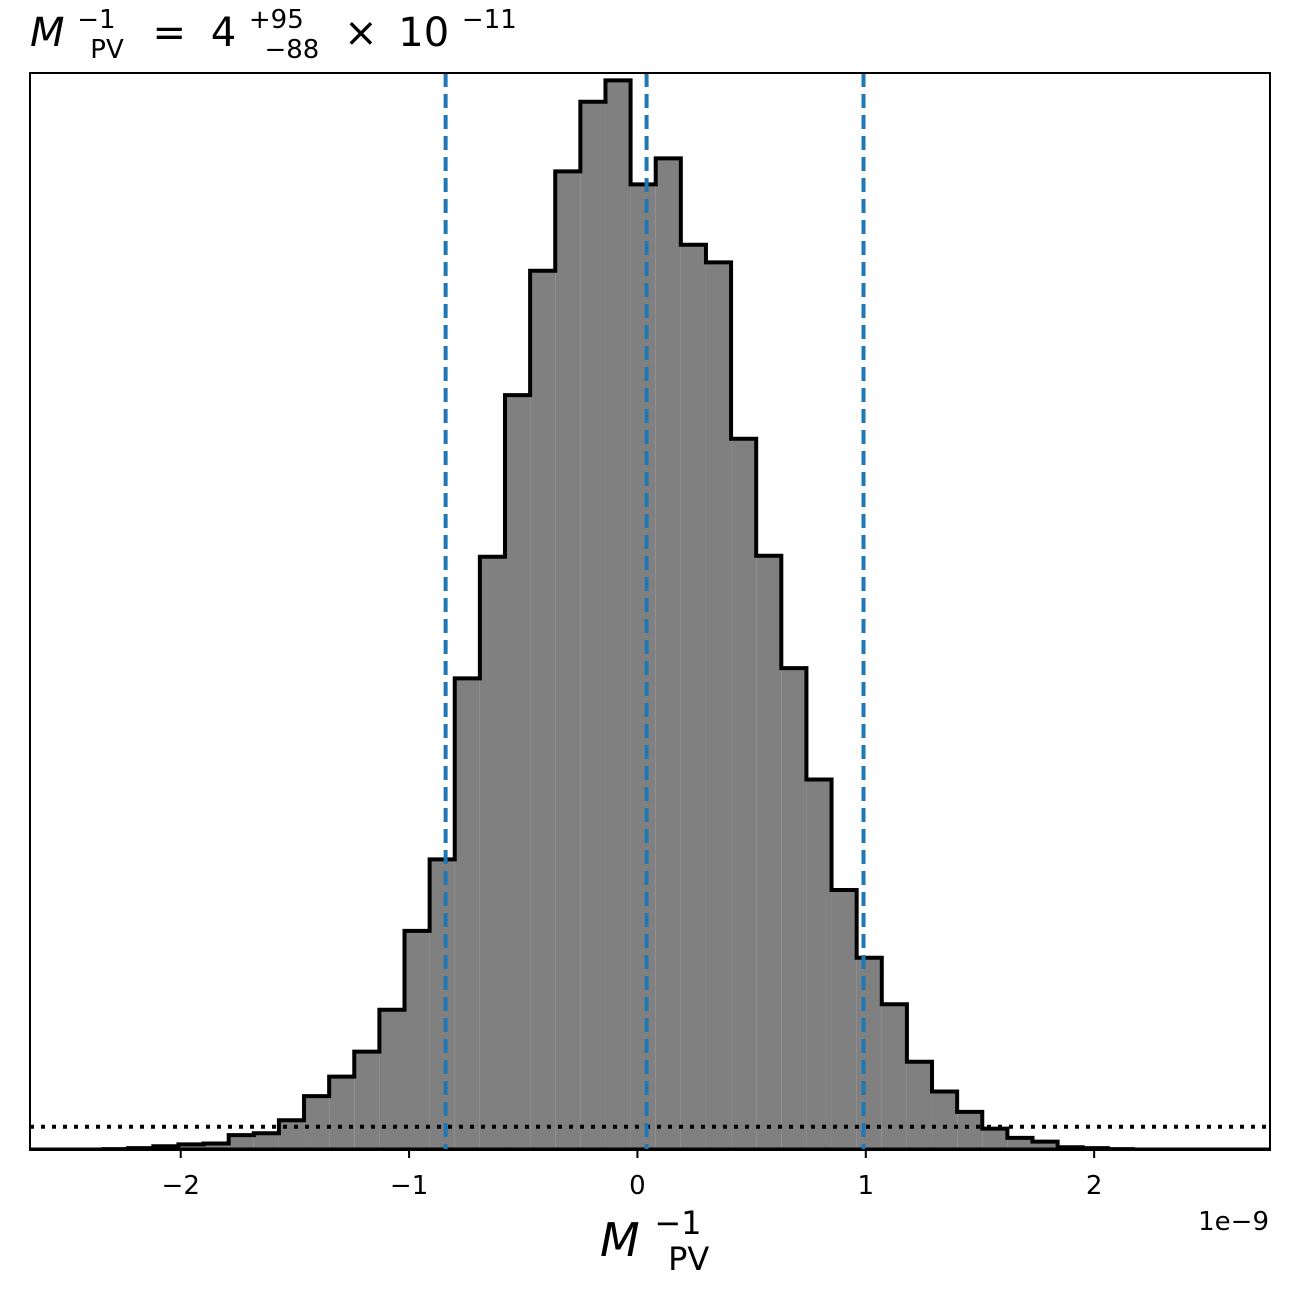 The width and height of the screenshot is (1289, 1293). What do you see at coordinates (169, 33) in the screenshot?
I see `title-equals: =` at bounding box center [169, 33].